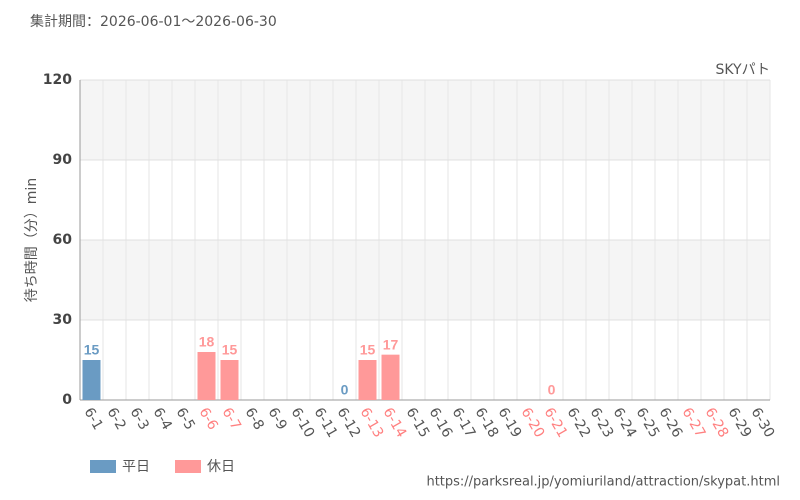 The width and height of the screenshot is (800, 500). I want to click on chart-subtitle: SKYパト, so click(742, 70).